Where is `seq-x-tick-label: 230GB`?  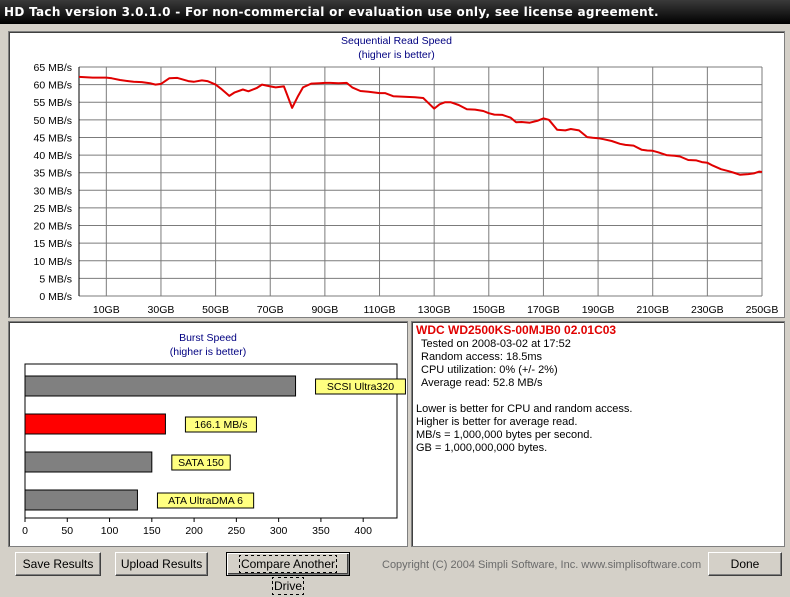
seq-x-tick-label: 230GB is located at coordinates (707, 310).